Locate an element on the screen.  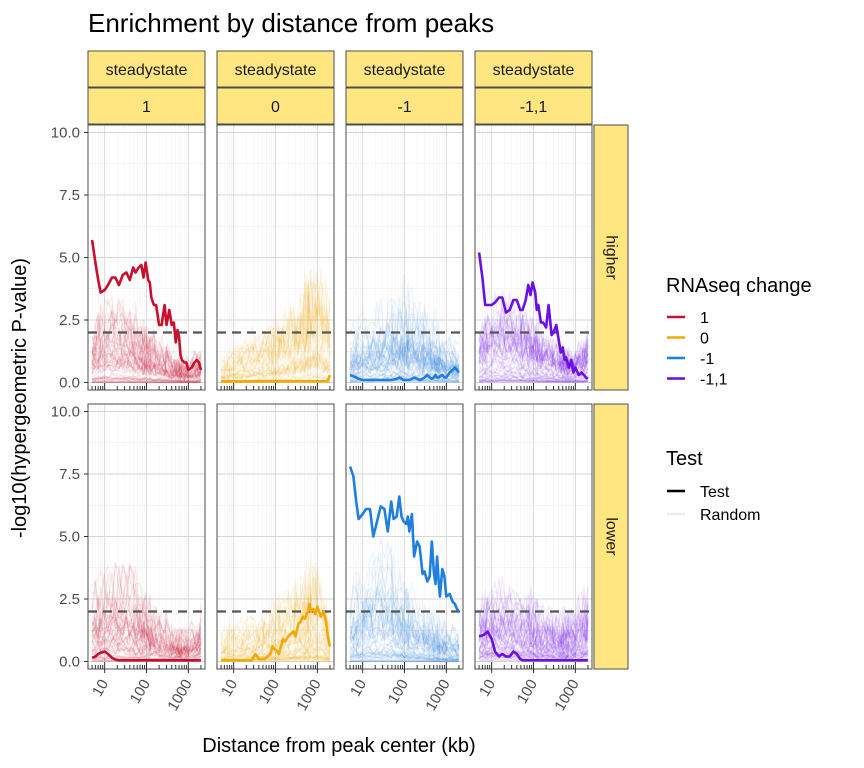
y-tick-label: 2.5 is located at coordinates (69, 599).